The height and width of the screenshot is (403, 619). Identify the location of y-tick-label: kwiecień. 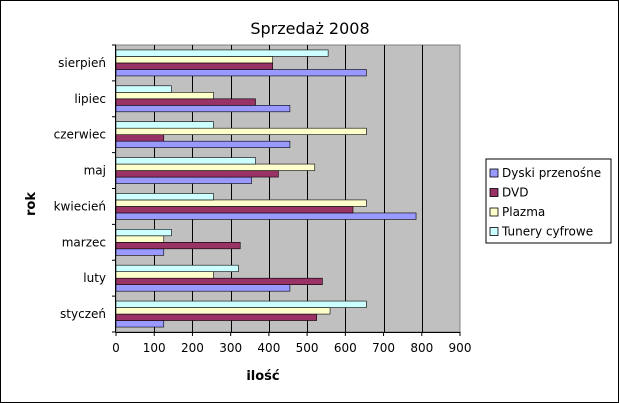
(80, 206).